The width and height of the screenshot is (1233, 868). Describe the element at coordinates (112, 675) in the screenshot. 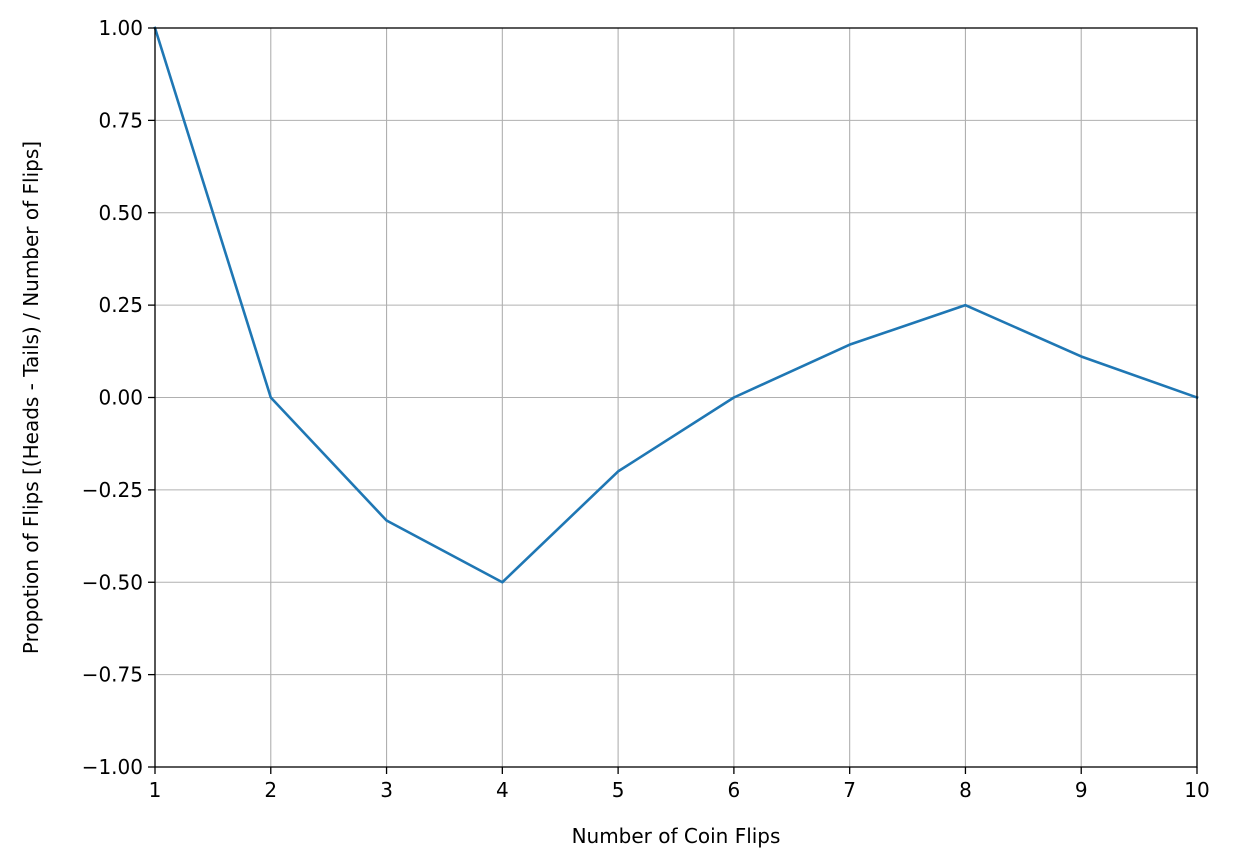

I see `y-tick-label: −0.75` at that location.